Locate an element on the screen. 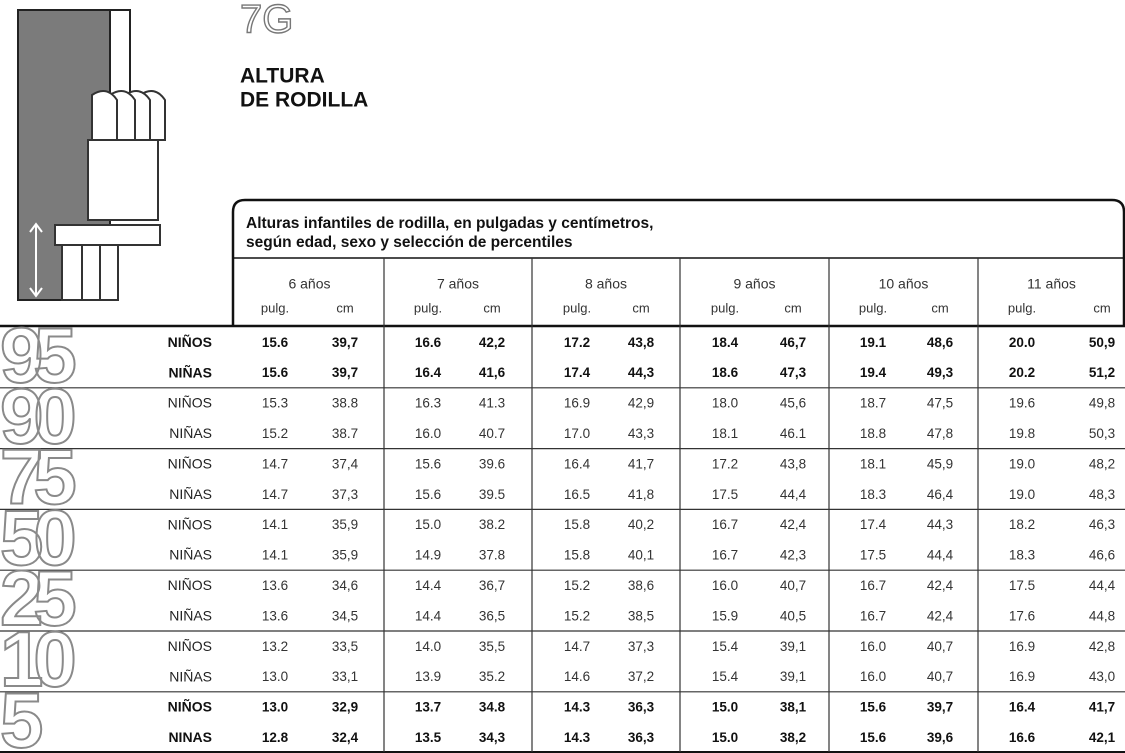 The width and height of the screenshot is (1125, 753). cell: 17.2 is located at coordinates (725, 463).